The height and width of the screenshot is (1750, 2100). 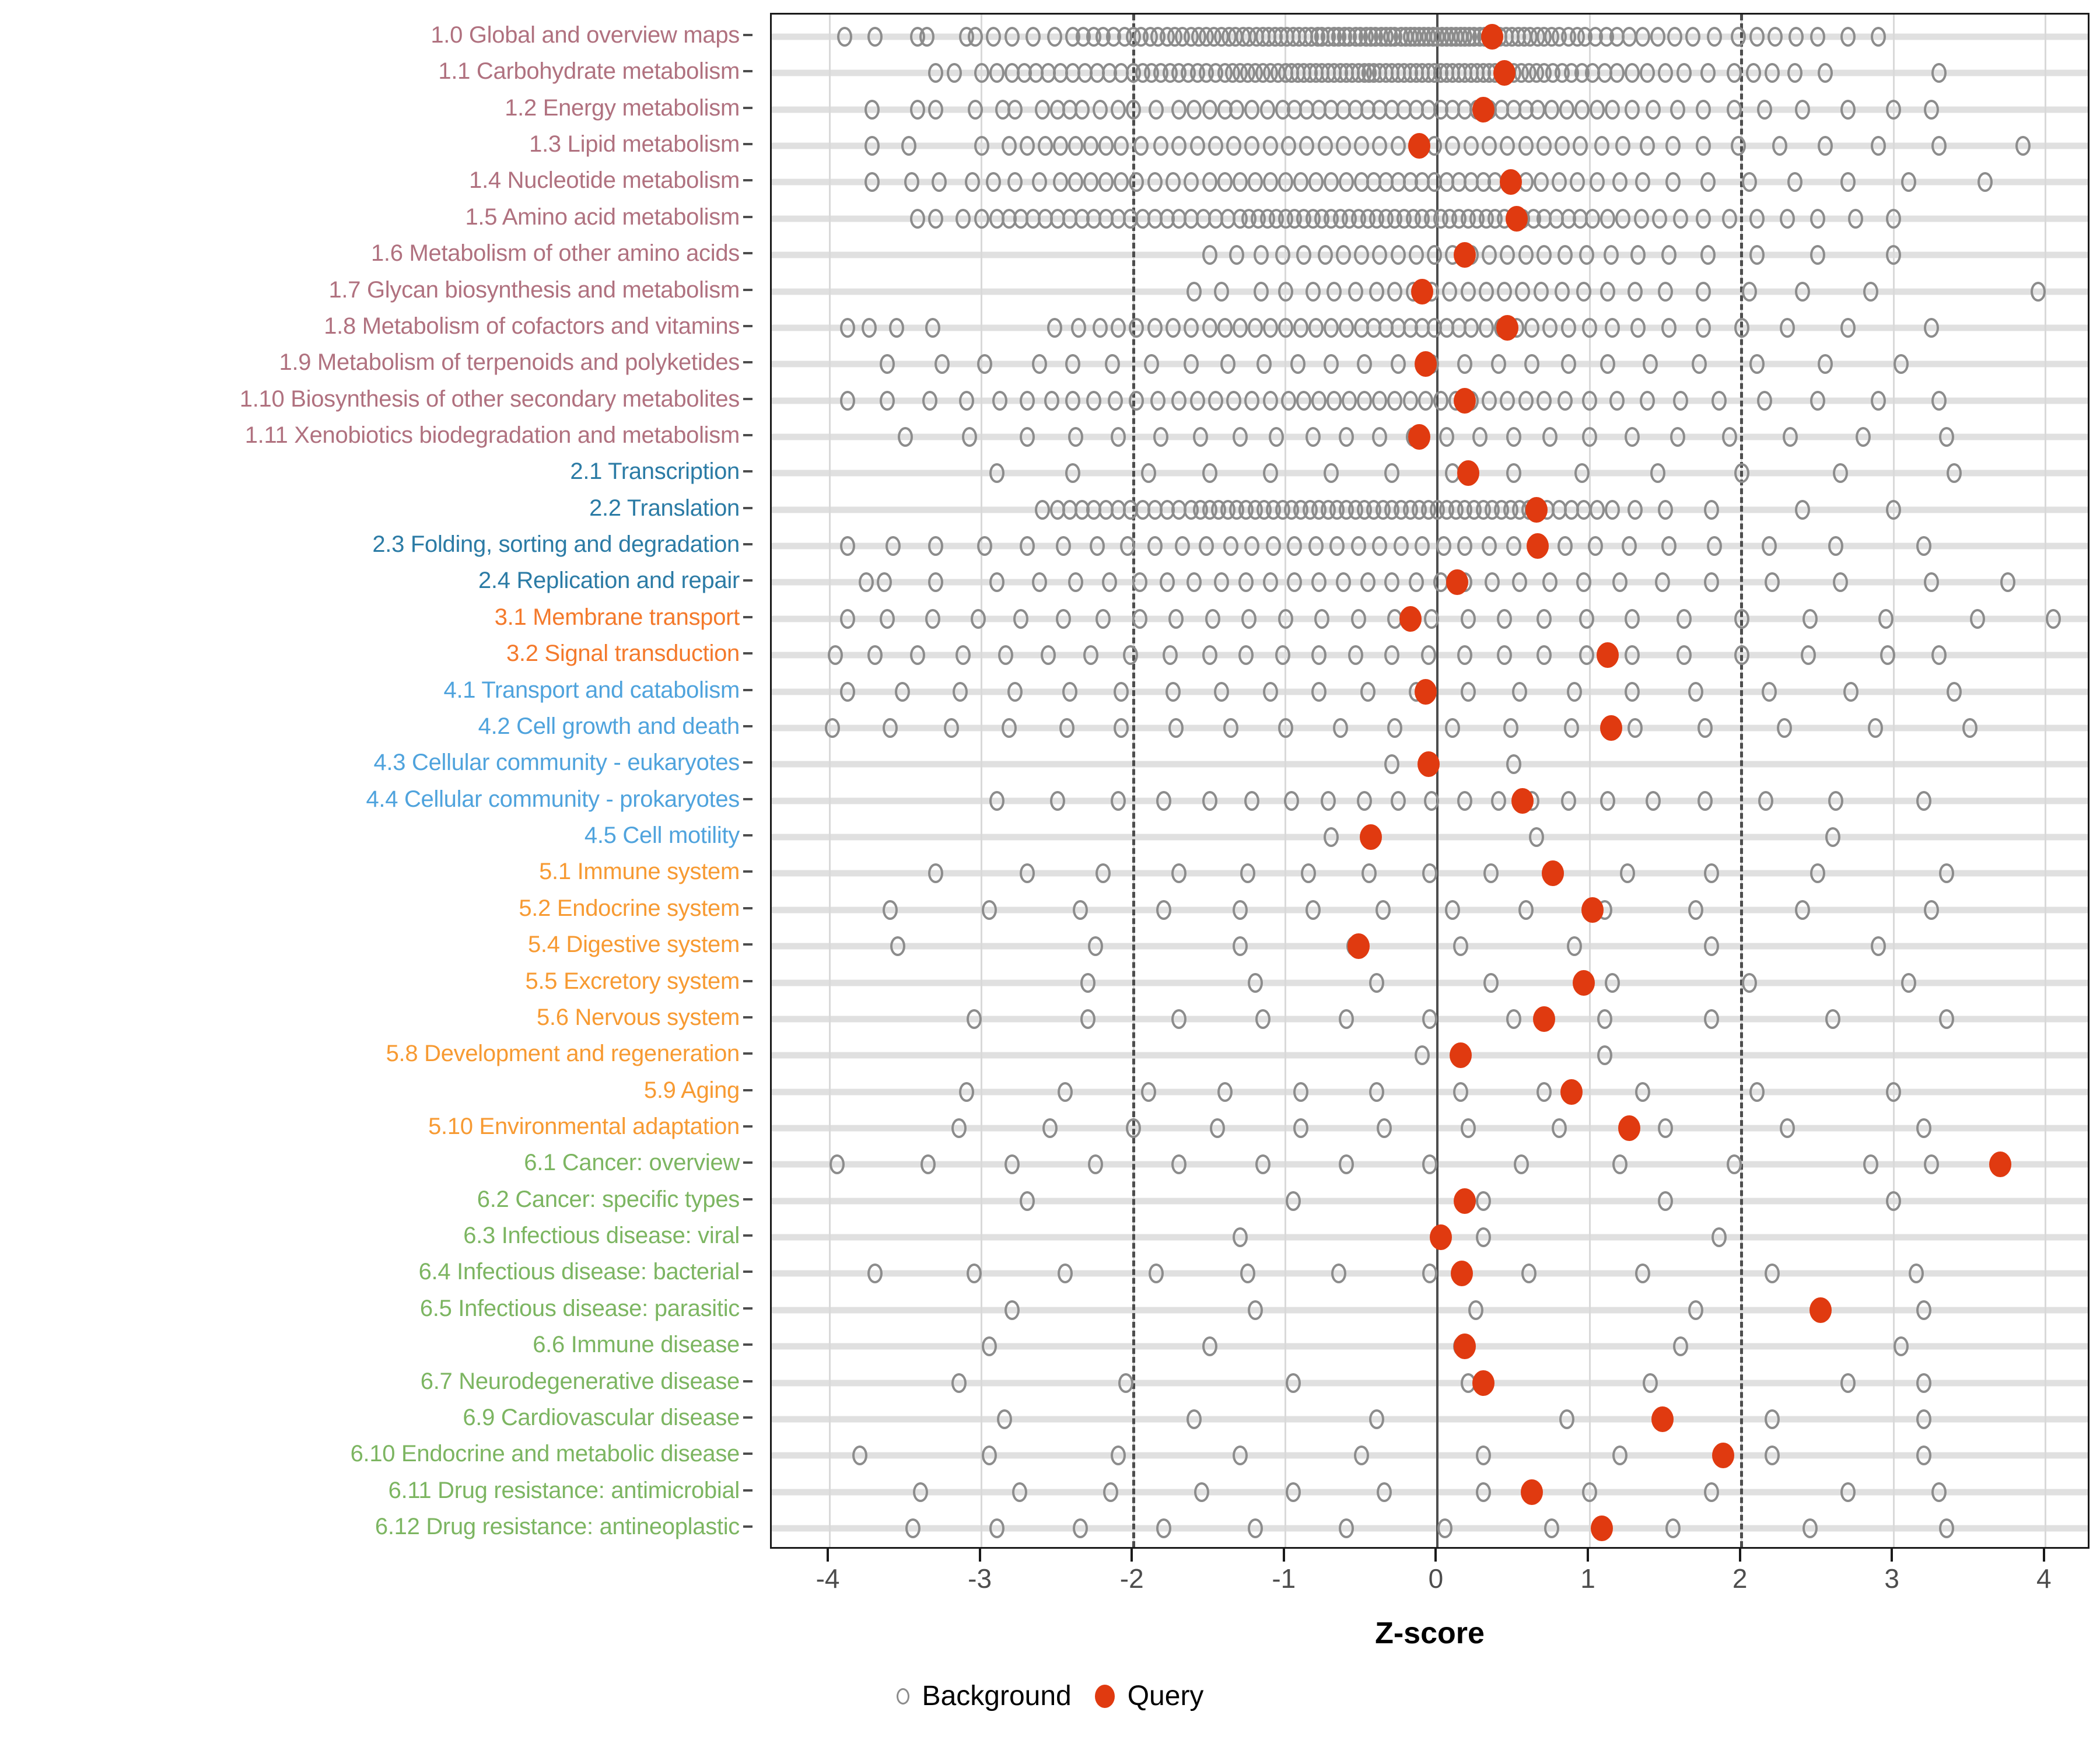 I want to click on x-axis-tick, so click(x=1588, y=1555).